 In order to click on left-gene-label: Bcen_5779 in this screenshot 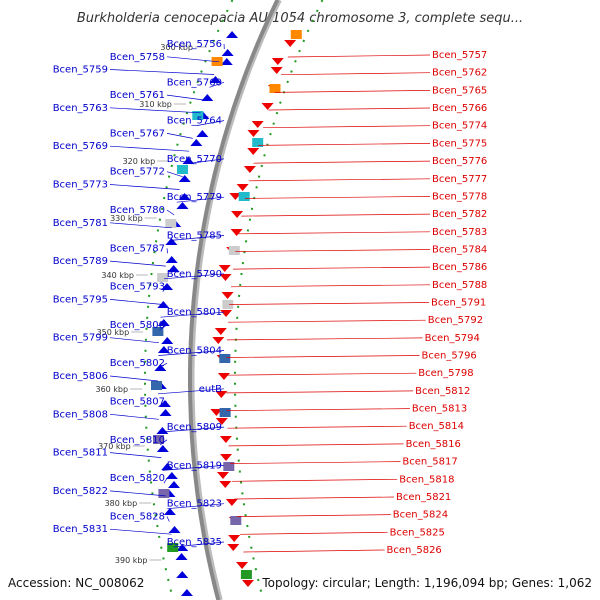, I will do `click(194, 197)`.